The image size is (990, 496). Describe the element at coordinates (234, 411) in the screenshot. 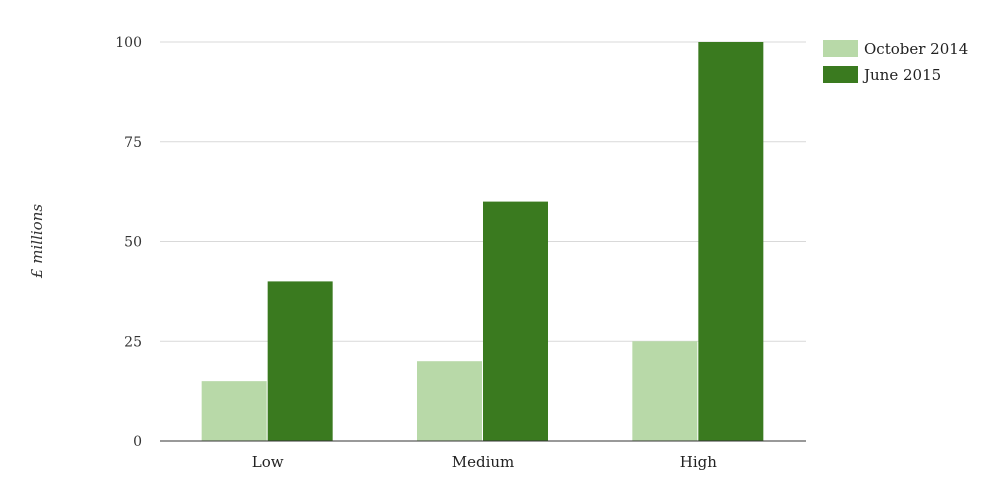

I see `bar-october-2014-low` at that location.